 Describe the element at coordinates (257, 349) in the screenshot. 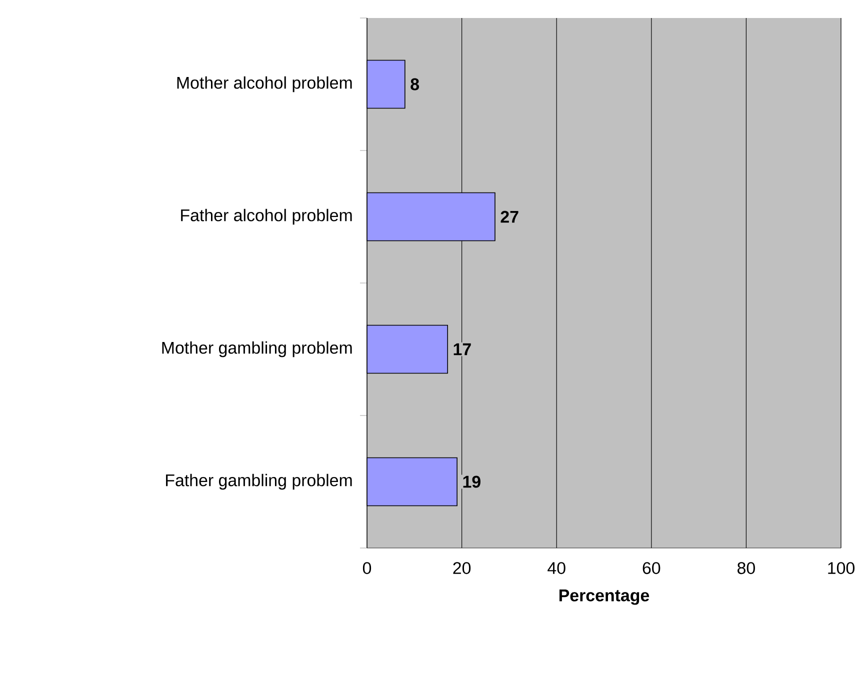

I see `y-tick-label: Mother gambling problem` at that location.